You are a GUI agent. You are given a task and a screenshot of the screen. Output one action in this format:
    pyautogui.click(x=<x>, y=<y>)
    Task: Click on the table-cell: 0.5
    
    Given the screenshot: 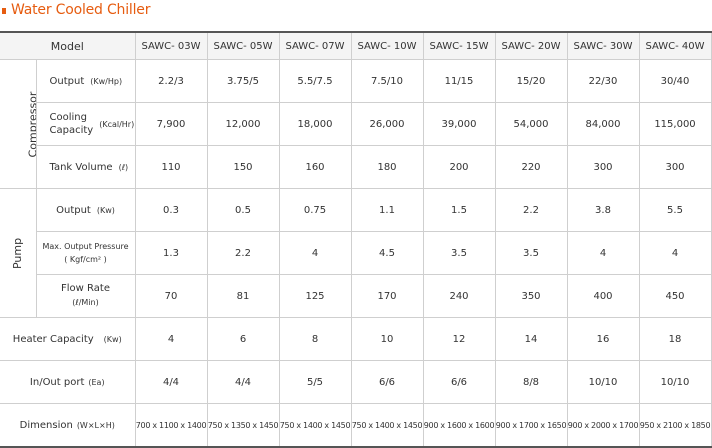 What is the action you would take?
    pyautogui.click(x=243, y=210)
    